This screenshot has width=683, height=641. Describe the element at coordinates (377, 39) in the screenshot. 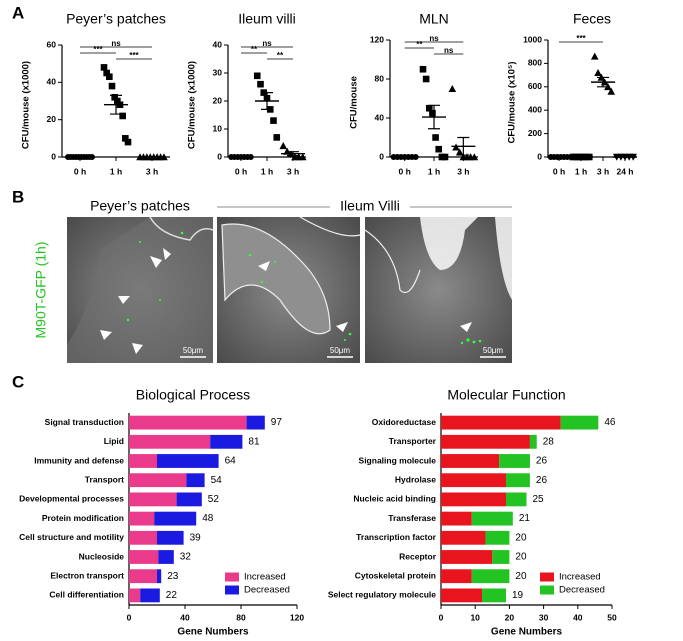

I see `y-tick-label: 120` at that location.